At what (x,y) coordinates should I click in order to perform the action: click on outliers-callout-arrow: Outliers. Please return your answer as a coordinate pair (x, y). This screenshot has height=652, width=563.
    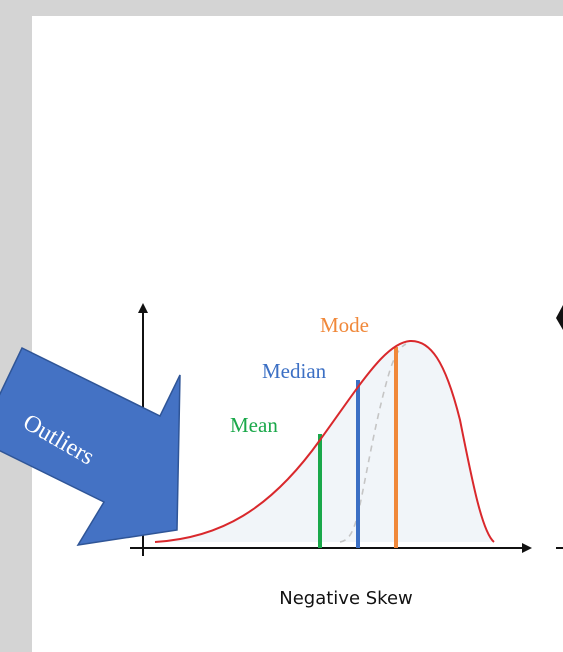
    Looking at the image, I should click on (90, 446).